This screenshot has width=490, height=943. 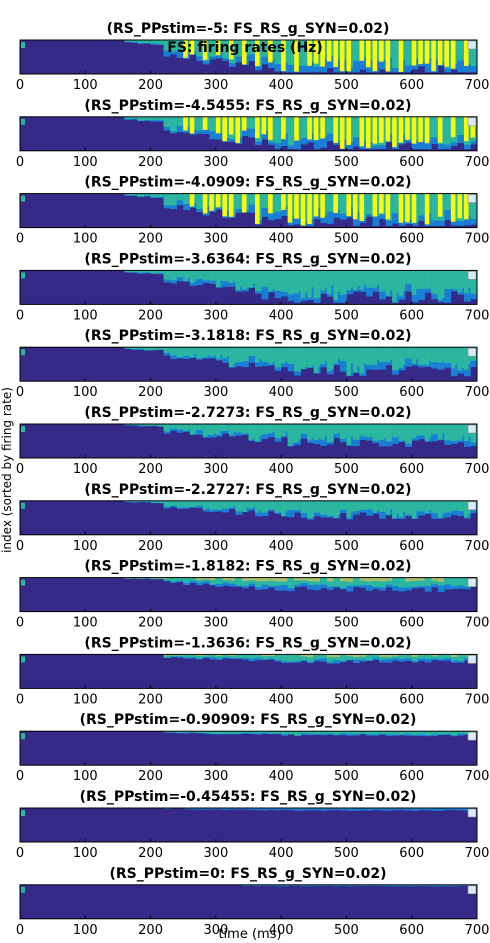 What do you see at coordinates (247, 106) in the screenshot?
I see `panel-title: (RS_PPstim=-4.5455: FS_RS_g_SYN=0.02)` at bounding box center [247, 106].